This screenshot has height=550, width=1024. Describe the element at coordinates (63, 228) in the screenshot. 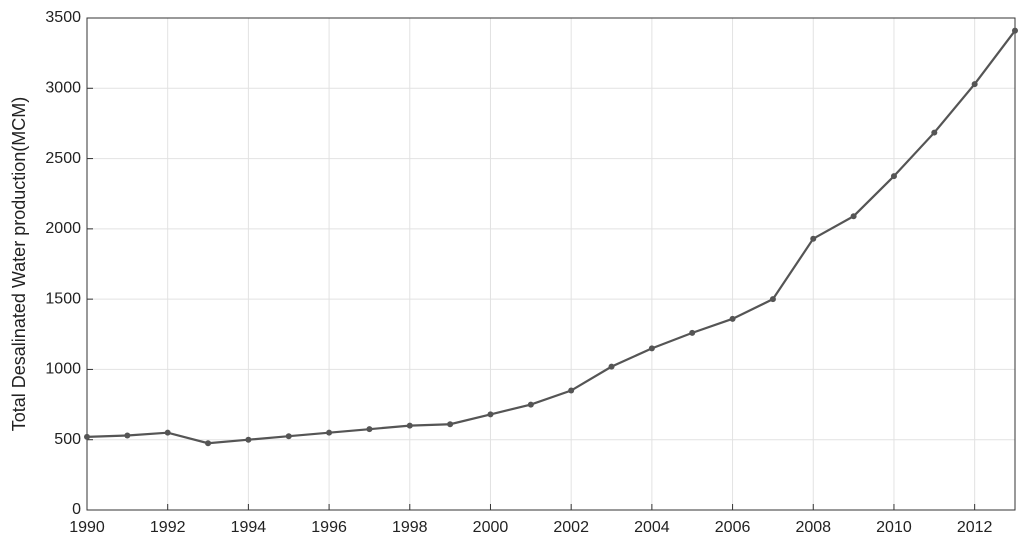

I see `y-tick-label: 2000` at that location.